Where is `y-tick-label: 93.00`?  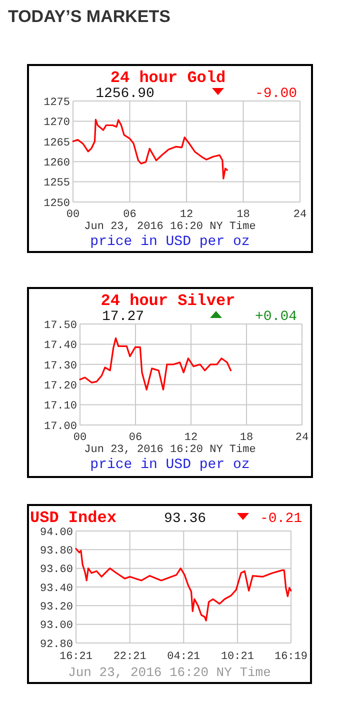
y-tick-label: 93.00 is located at coordinates (56, 626).